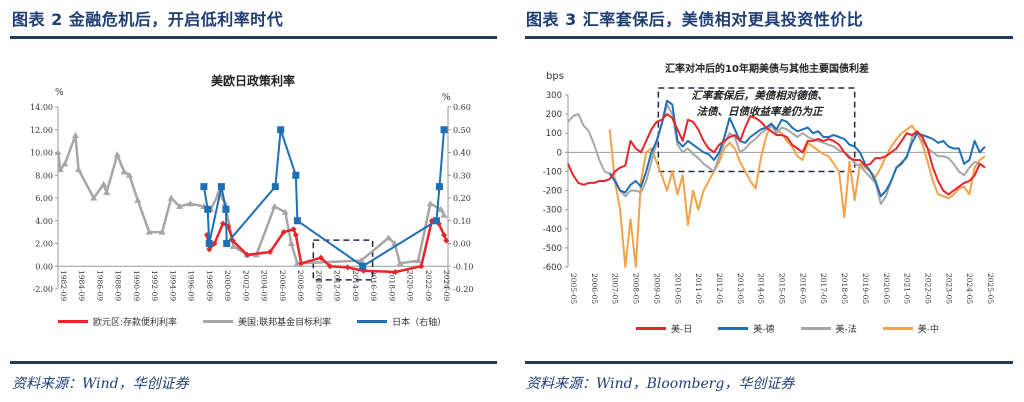 The image size is (1024, 402). I want to click on x-tick-label: 2018-09, so click(391, 285).